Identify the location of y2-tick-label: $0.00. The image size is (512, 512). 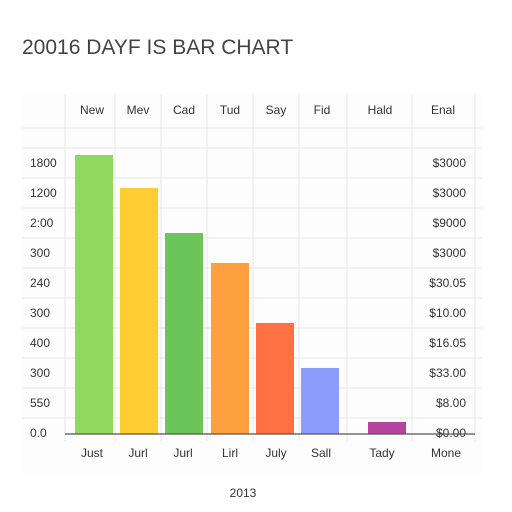
(451, 433).